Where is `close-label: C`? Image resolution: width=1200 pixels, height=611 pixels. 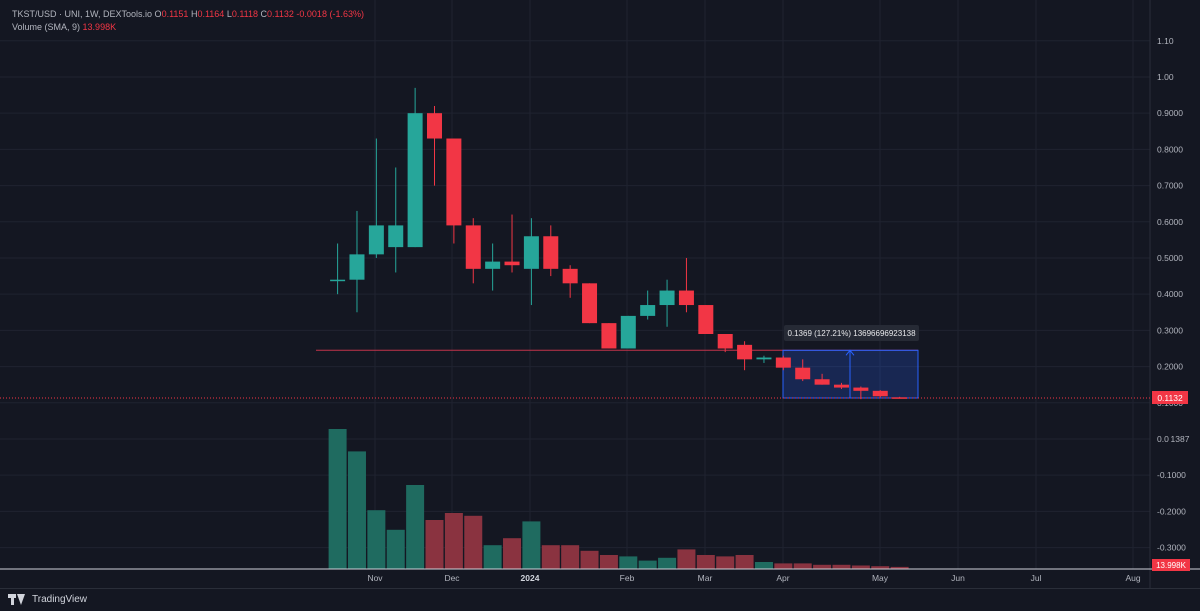 close-label: C is located at coordinates (264, 14).